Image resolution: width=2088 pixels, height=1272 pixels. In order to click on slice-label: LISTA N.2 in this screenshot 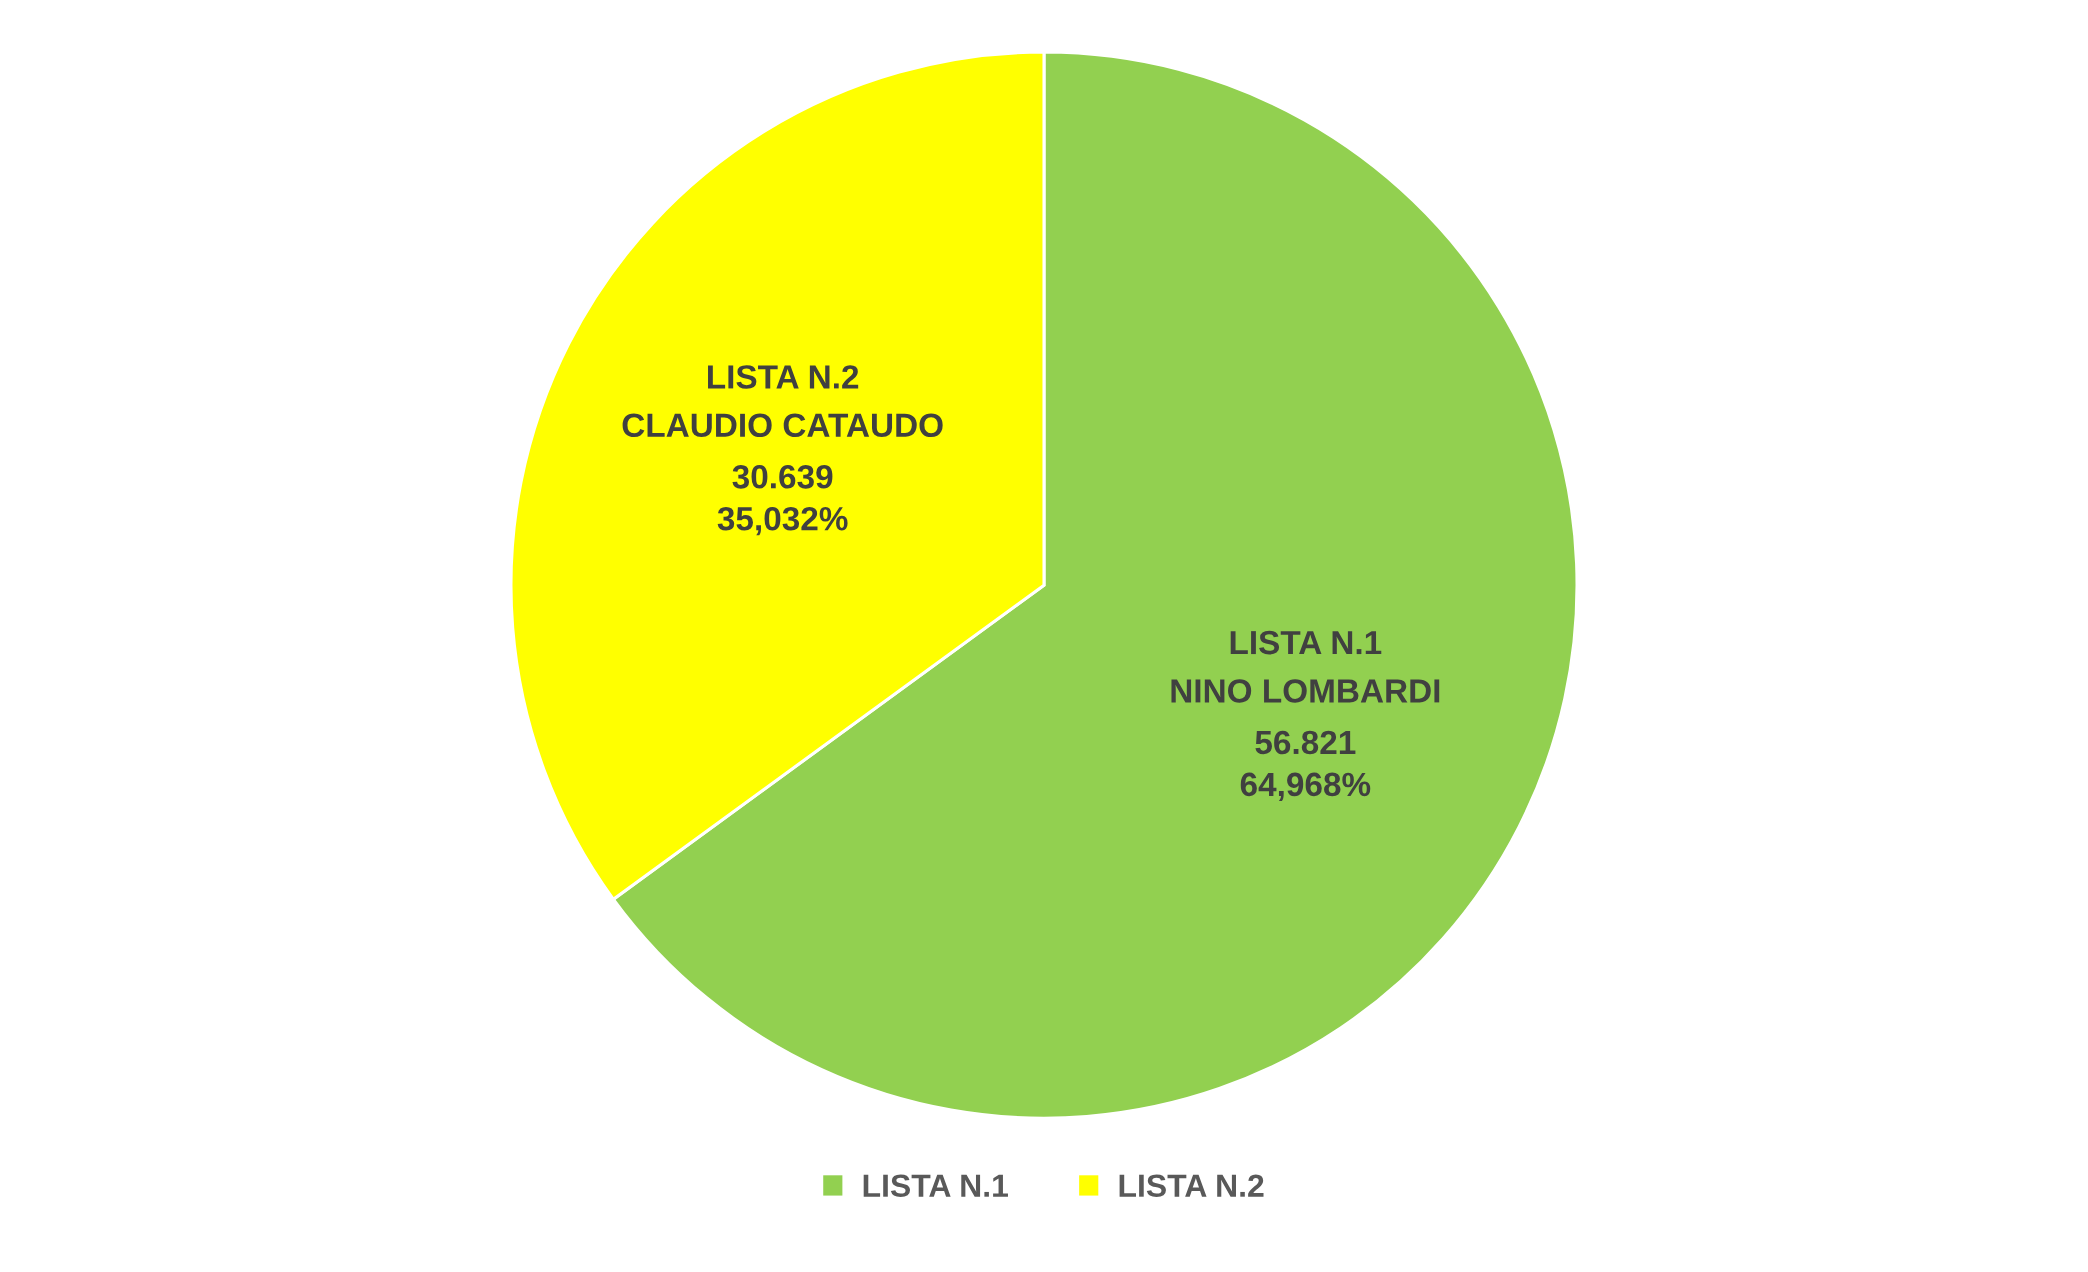, I will do `click(783, 377)`.